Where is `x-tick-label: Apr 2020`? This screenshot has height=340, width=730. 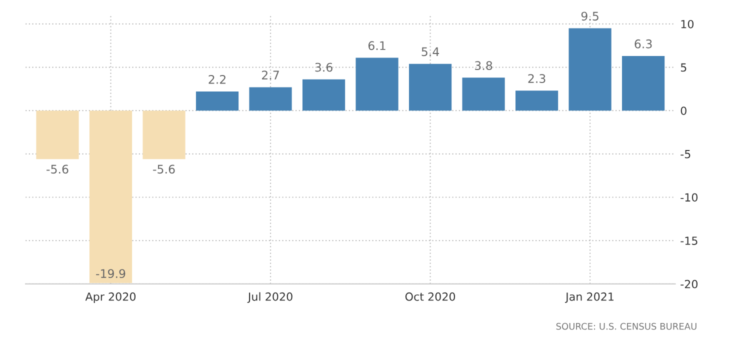
x-tick-label: Apr 2020 is located at coordinates (110, 297).